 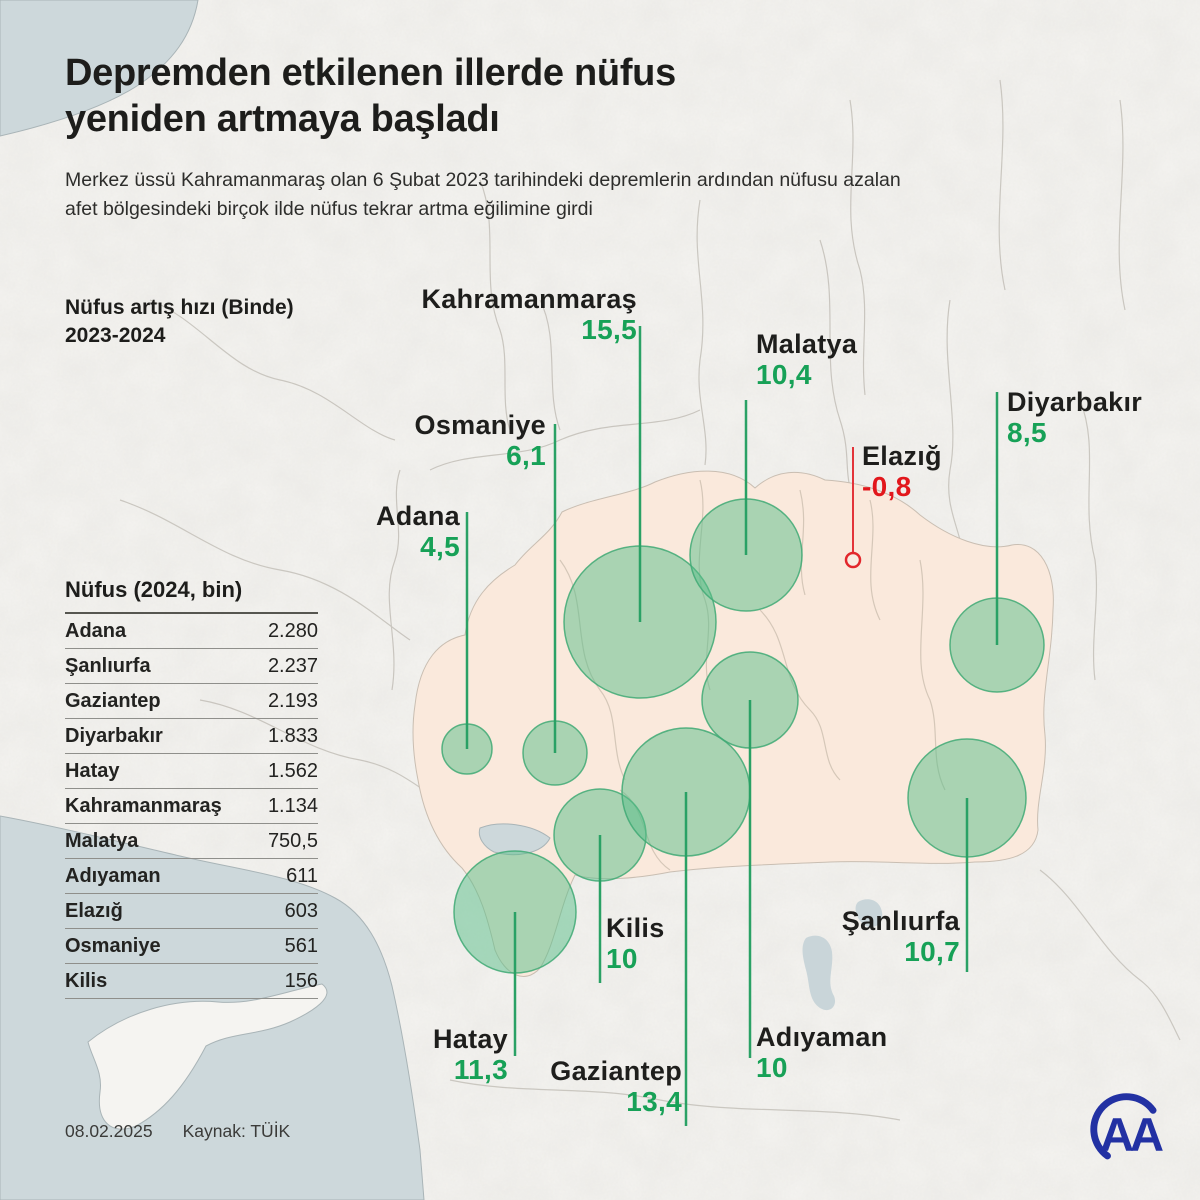 What do you see at coordinates (191, 911) in the screenshot?
I see `table-row: Elazığ 603` at bounding box center [191, 911].